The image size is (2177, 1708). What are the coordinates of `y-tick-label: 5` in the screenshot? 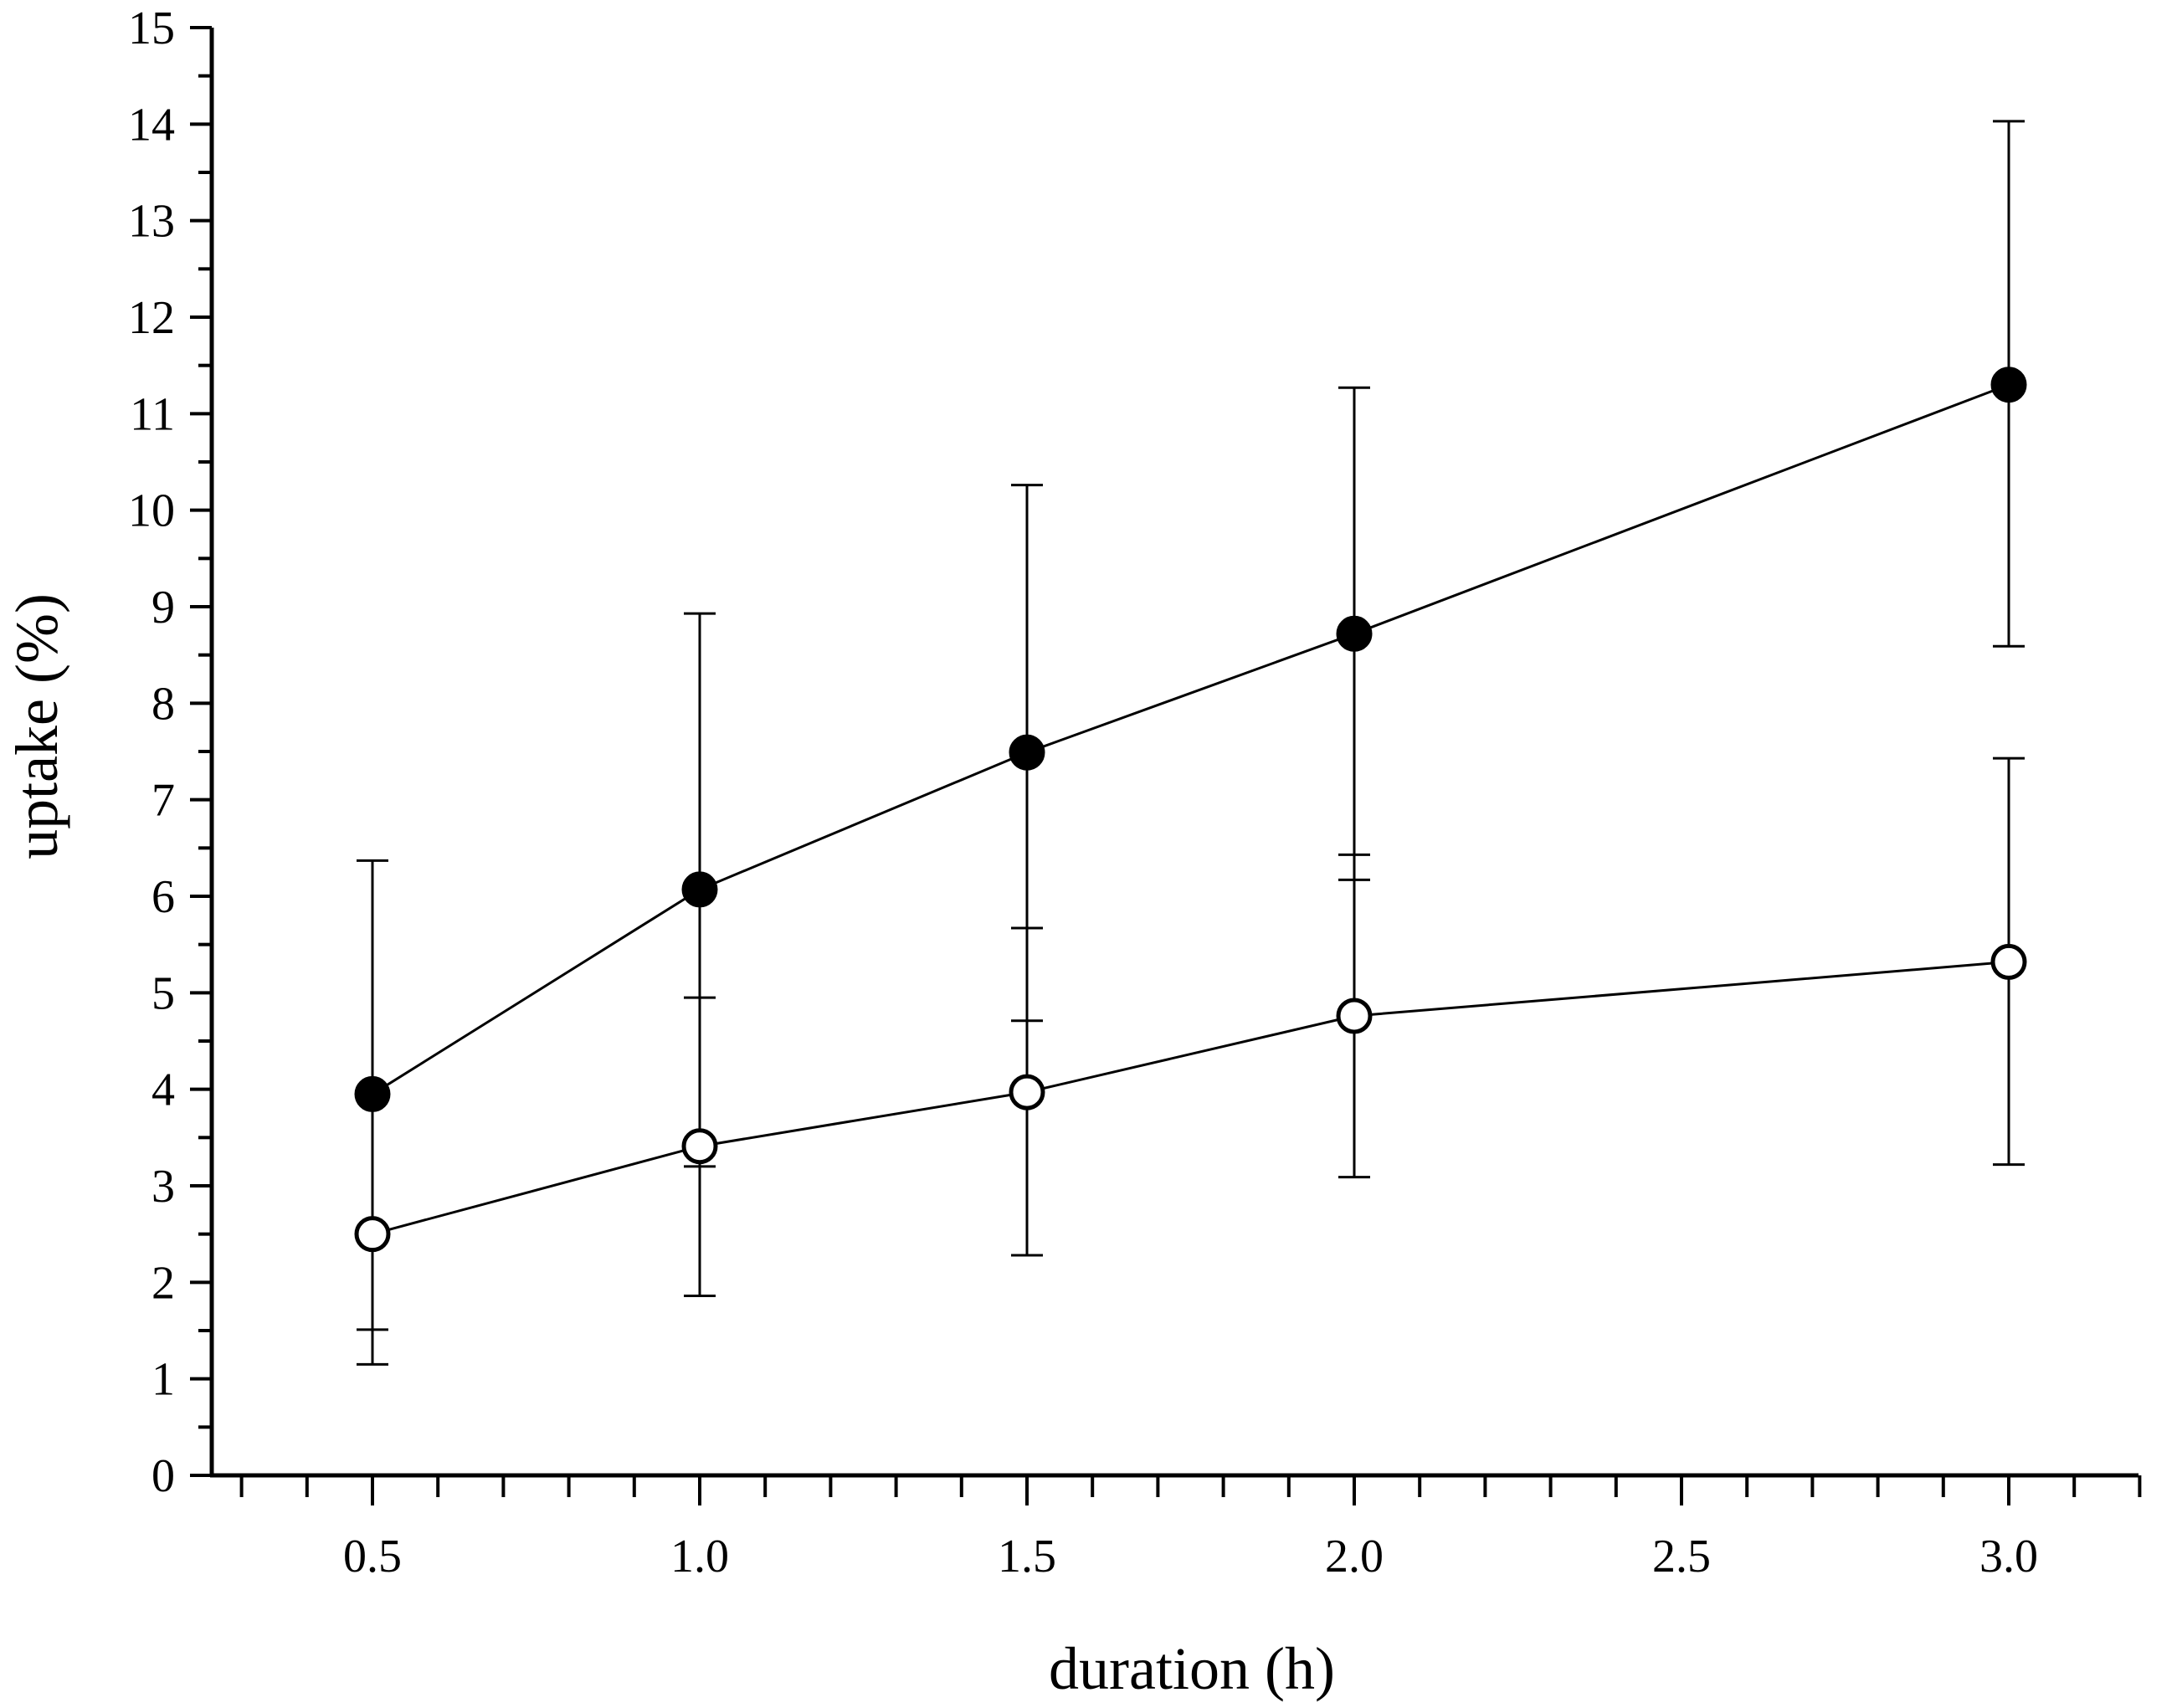 It's located at (163, 993).